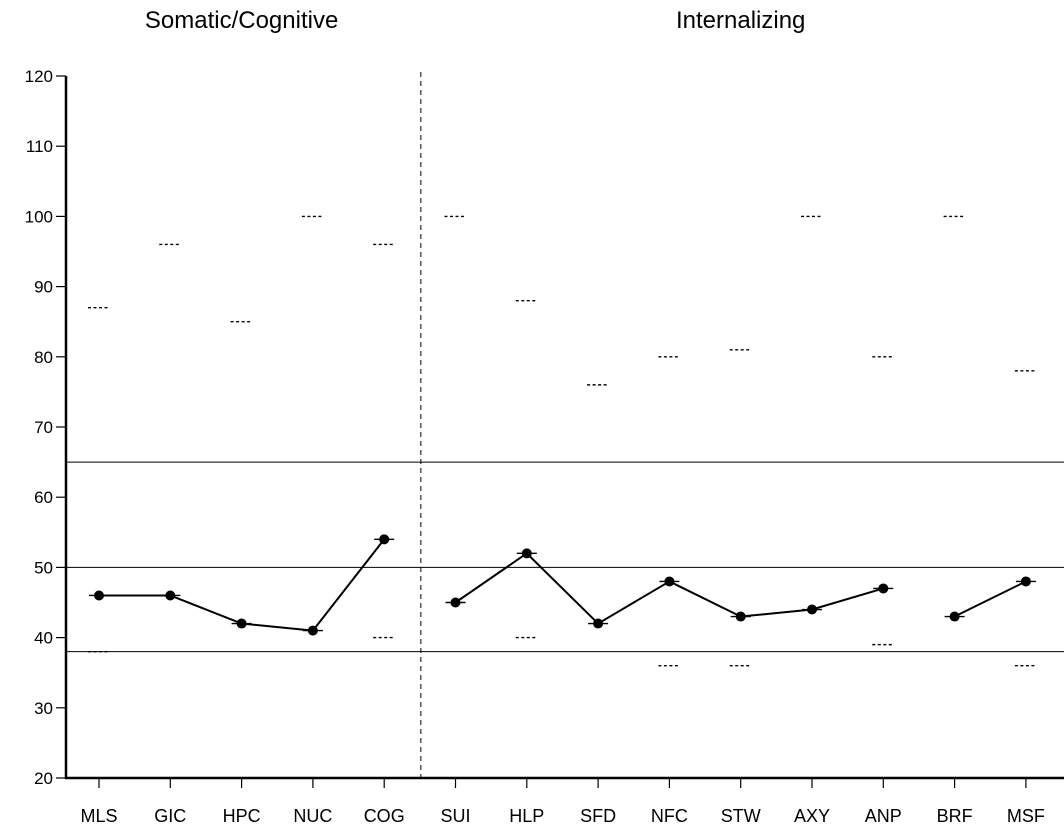 The image size is (1064, 833). What do you see at coordinates (312, 630) in the screenshot?
I see `score-point-NUC` at bounding box center [312, 630].